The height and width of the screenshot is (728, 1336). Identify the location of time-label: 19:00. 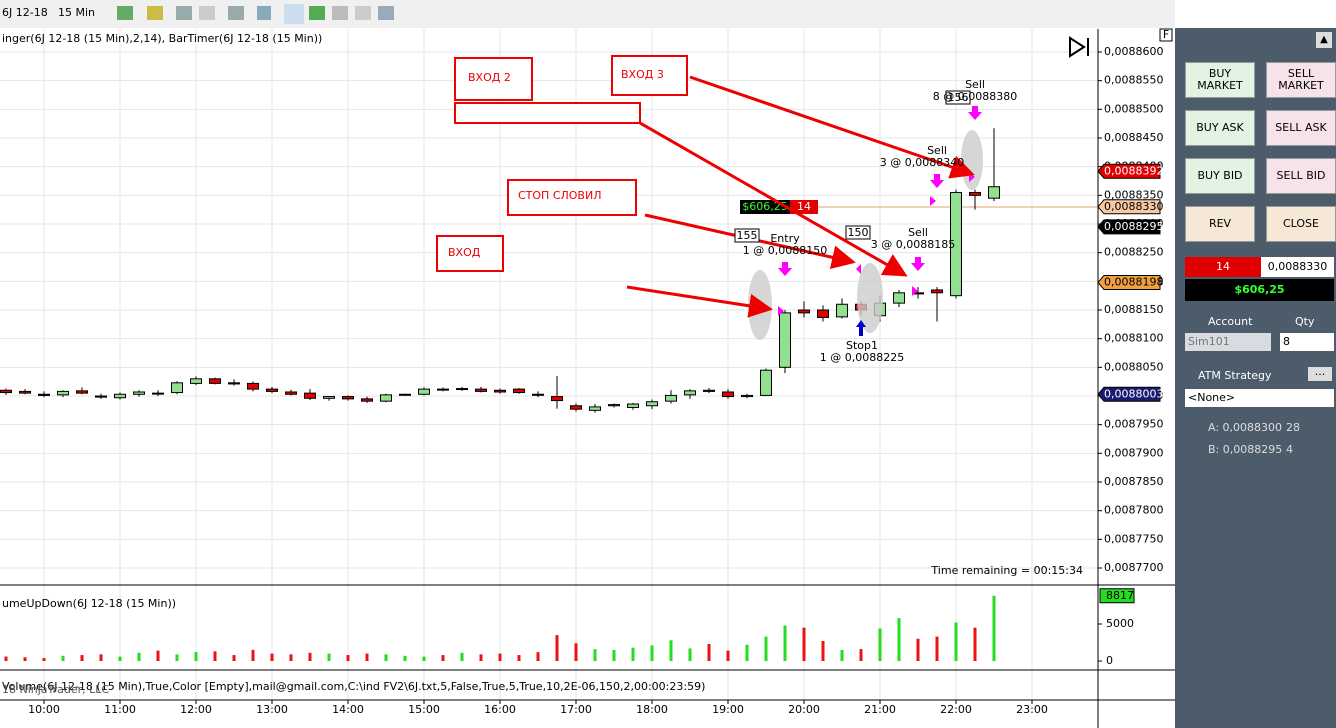
(728, 709).